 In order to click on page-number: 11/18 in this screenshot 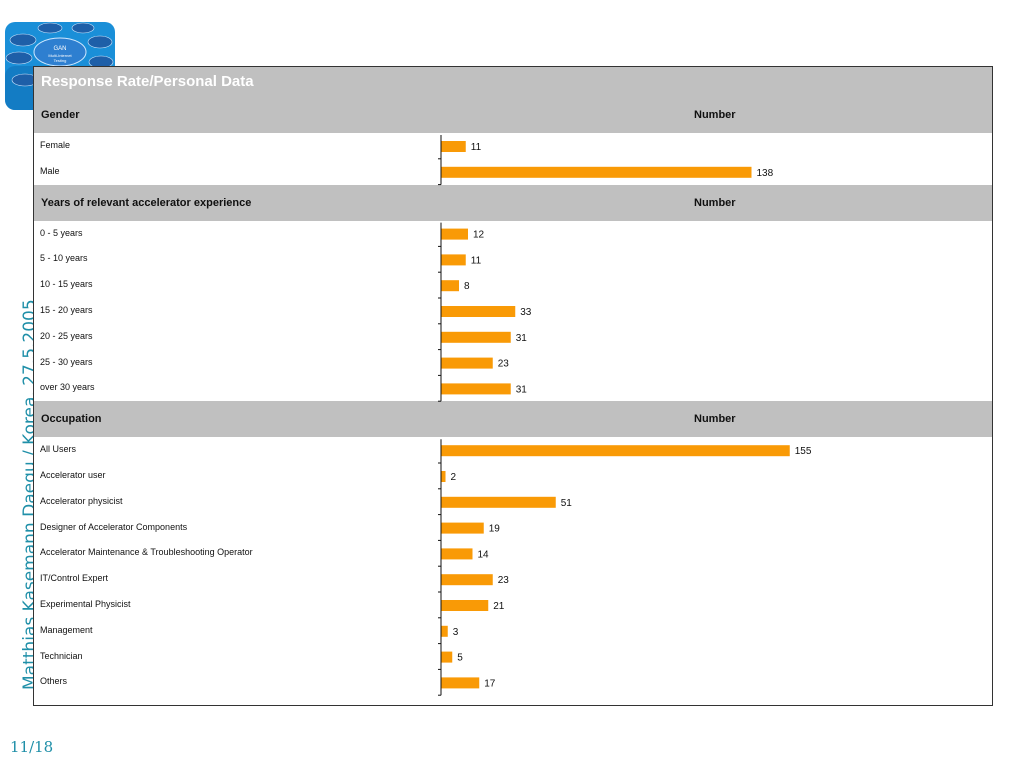, I will do `click(32, 747)`.